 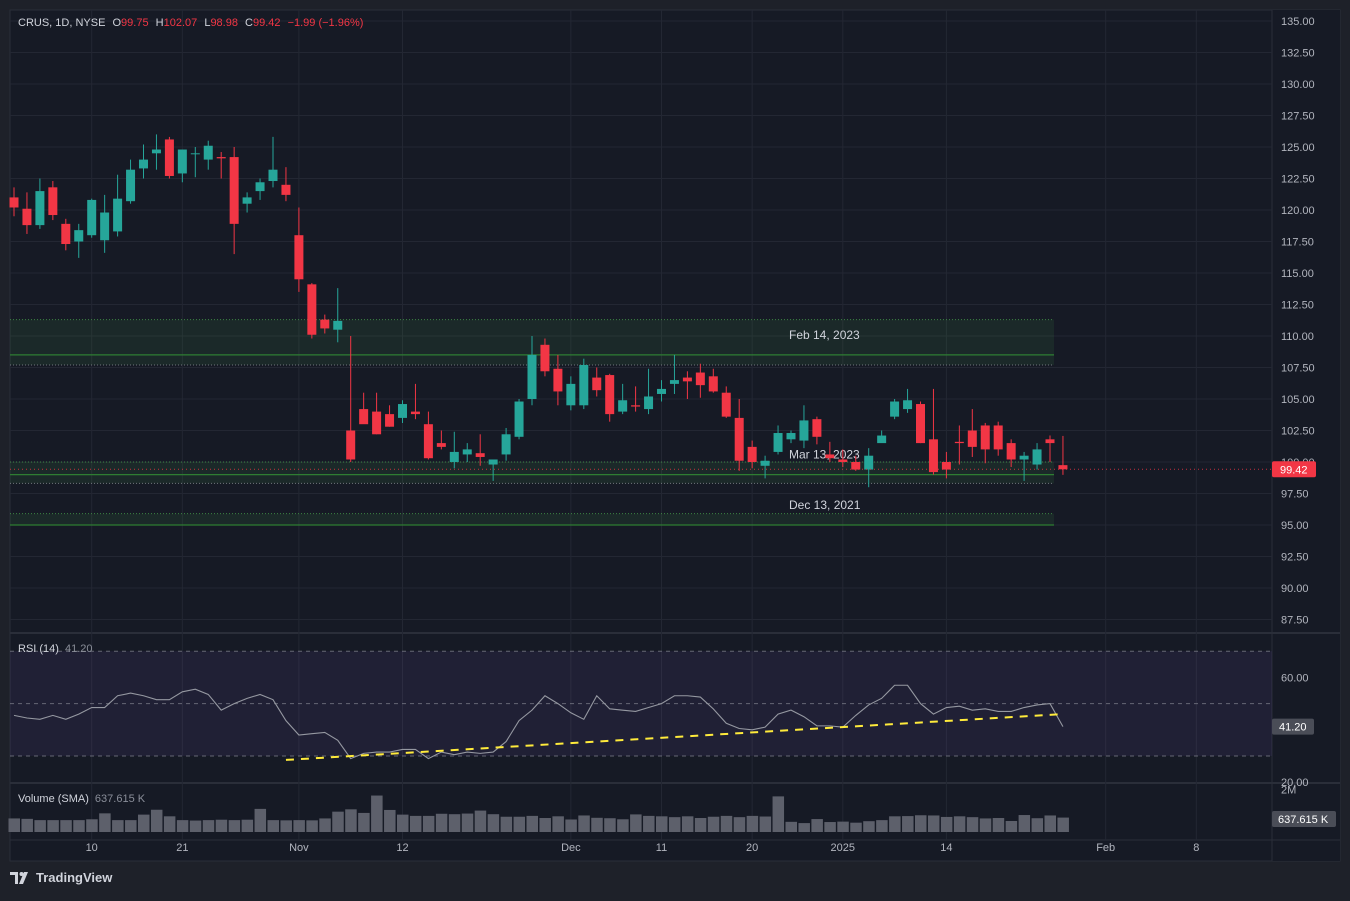 I want to click on volume-legend: Volume (SMA) 637.615 K, so click(x=81, y=799).